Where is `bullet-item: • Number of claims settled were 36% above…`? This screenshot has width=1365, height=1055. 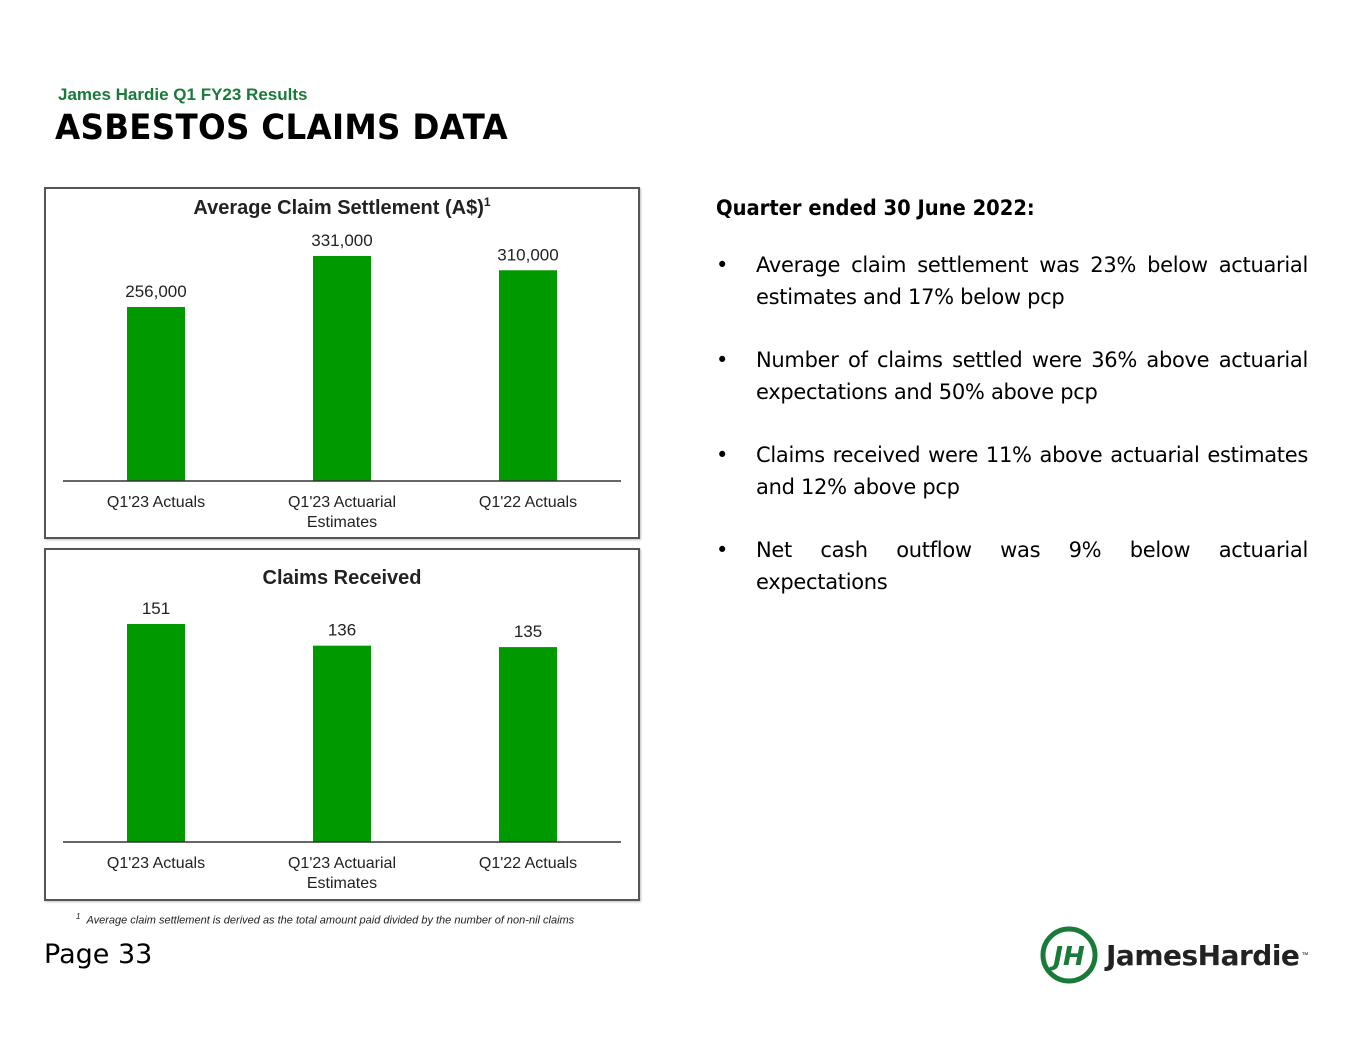 bullet-item: • Number of claims settled were 36% above… is located at coordinates (1012, 376).